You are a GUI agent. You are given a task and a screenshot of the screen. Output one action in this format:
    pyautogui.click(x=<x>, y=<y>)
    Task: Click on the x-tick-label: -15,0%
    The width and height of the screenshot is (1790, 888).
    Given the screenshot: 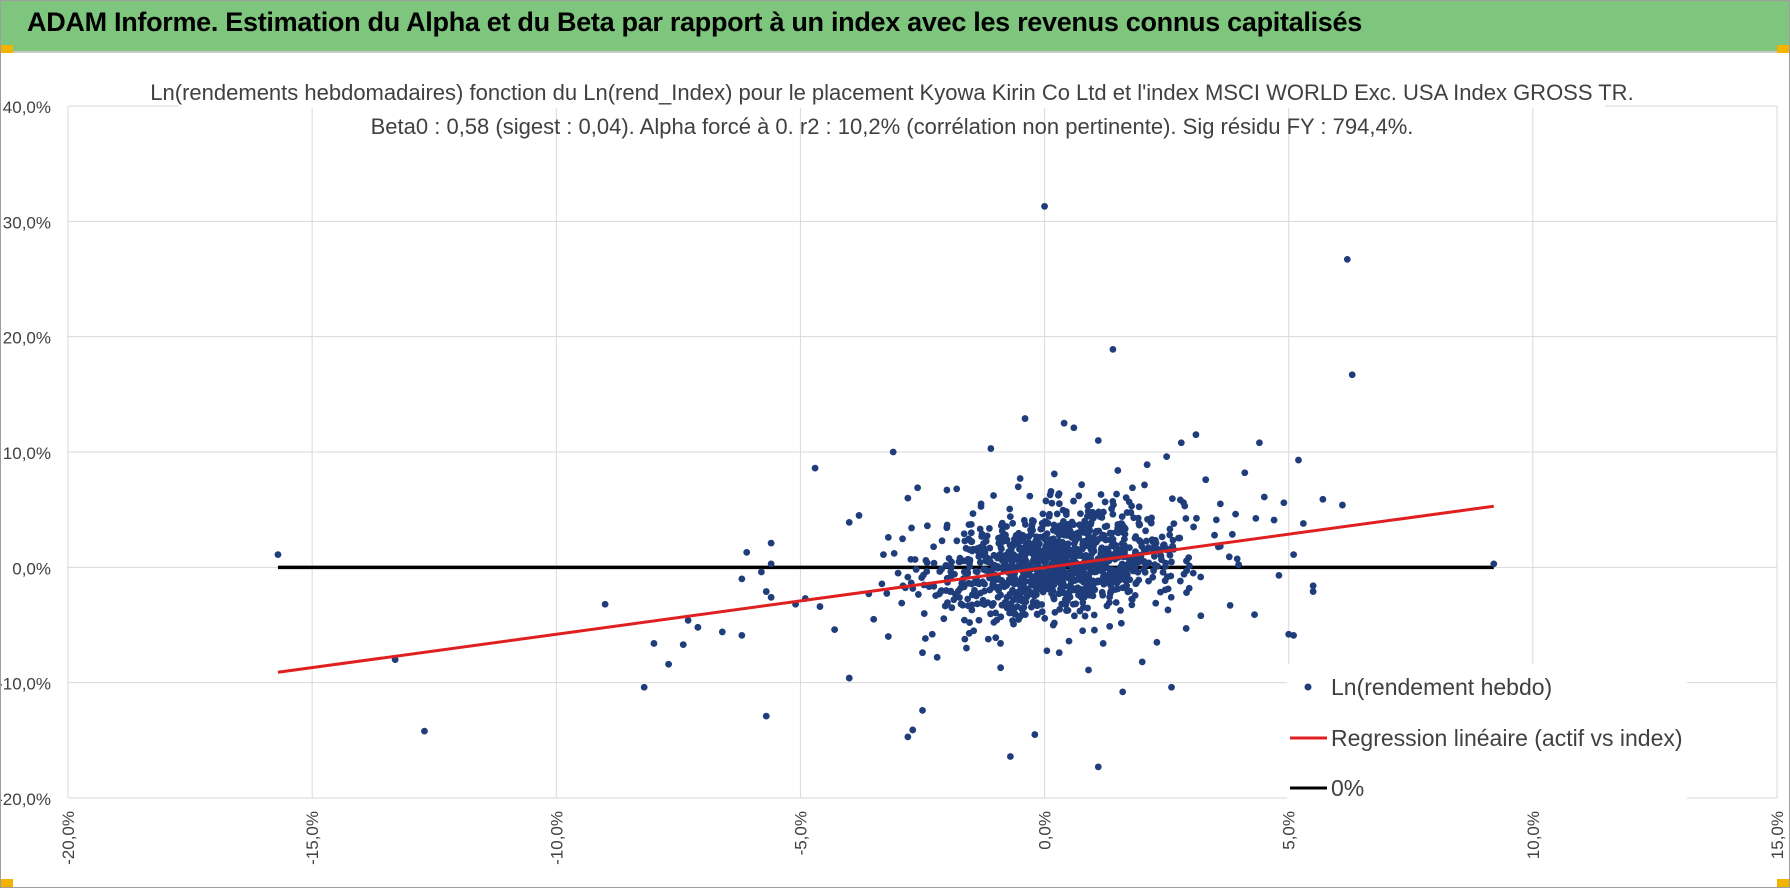 What is the action you would take?
    pyautogui.click(x=312, y=838)
    